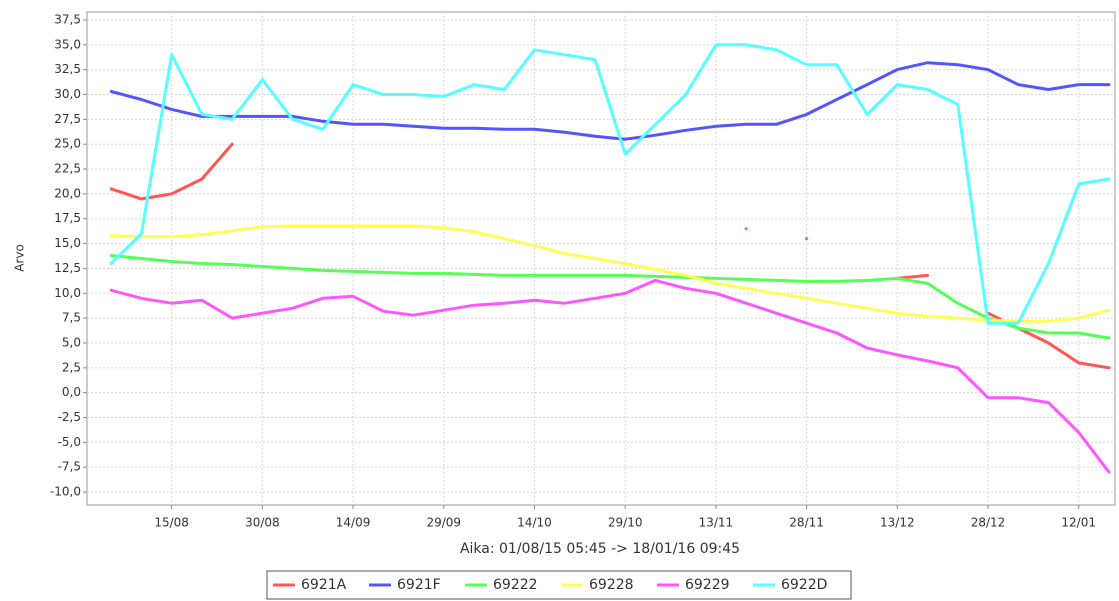  Describe the element at coordinates (71, 392) in the screenshot. I see `y-tick-label: 0,0` at that location.